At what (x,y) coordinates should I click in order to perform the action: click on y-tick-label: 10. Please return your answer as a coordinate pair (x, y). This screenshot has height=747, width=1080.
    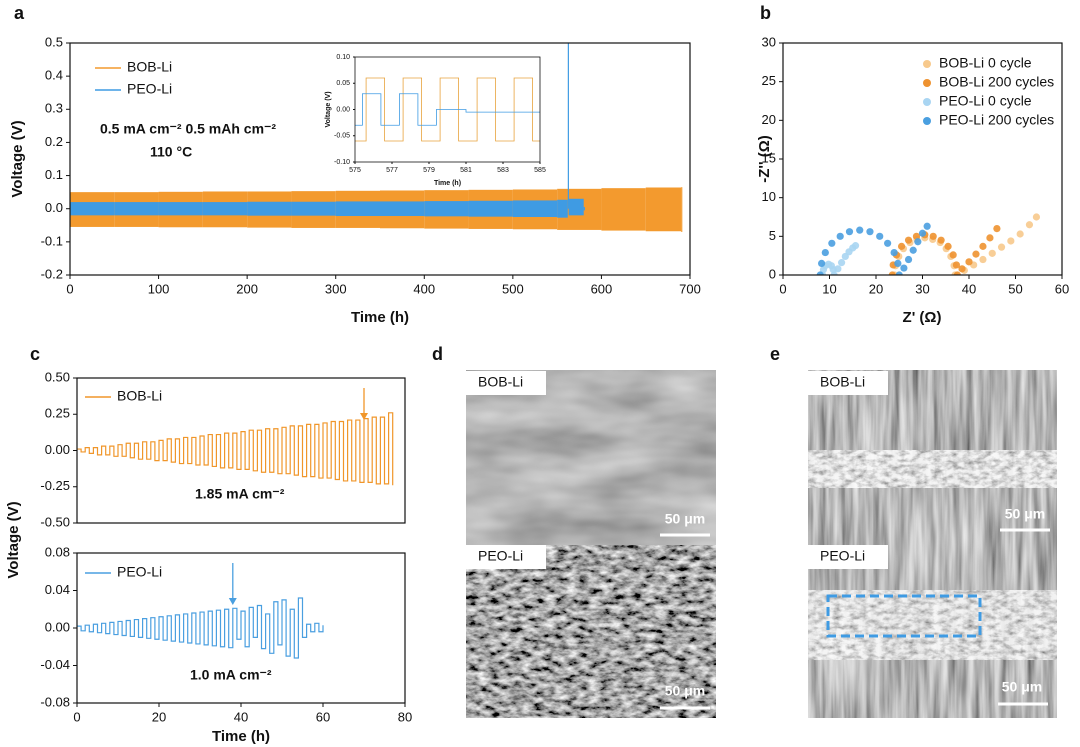
    Looking at the image, I should click on (769, 196).